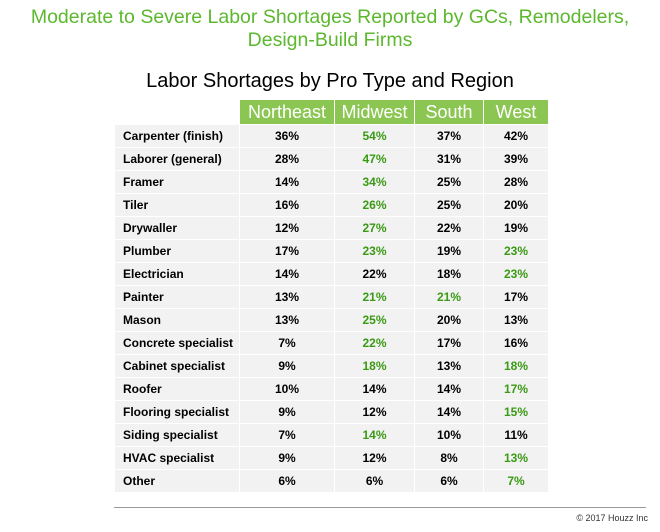 This screenshot has height=532, width=660. I want to click on table-row: Mason 13% 25% 20% 13%, so click(331, 319).